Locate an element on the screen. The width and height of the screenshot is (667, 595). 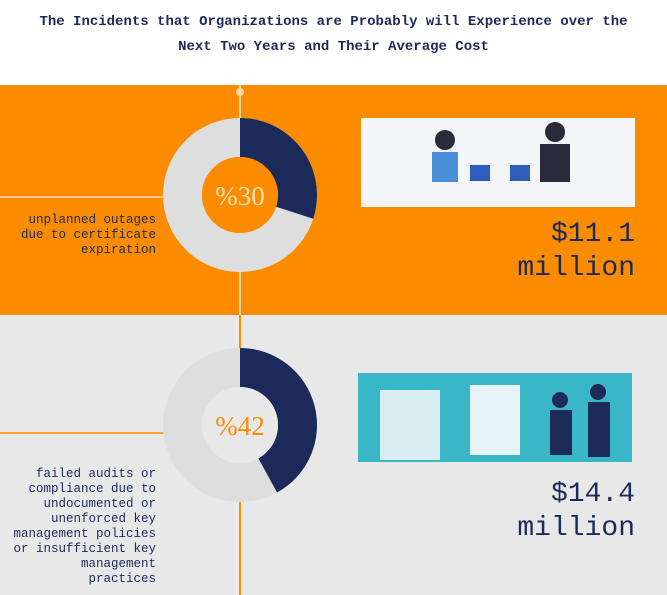
percent-label: %42 is located at coordinates (240, 426).